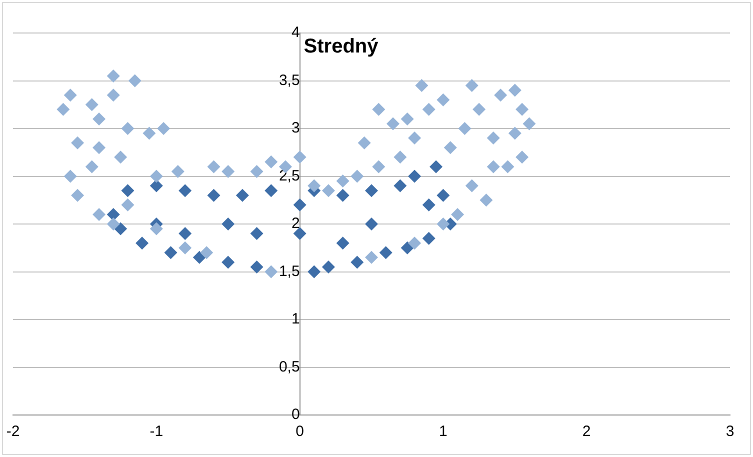  Describe the element at coordinates (295, 415) in the screenshot. I see `y-tick-label: 0` at that location.